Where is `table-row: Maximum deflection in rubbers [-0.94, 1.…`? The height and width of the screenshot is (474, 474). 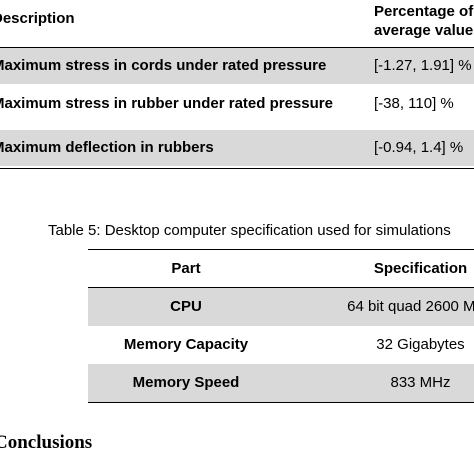 table-row: Maximum deflection in rubbers [-0.94, 1.… is located at coordinates (237, 148).